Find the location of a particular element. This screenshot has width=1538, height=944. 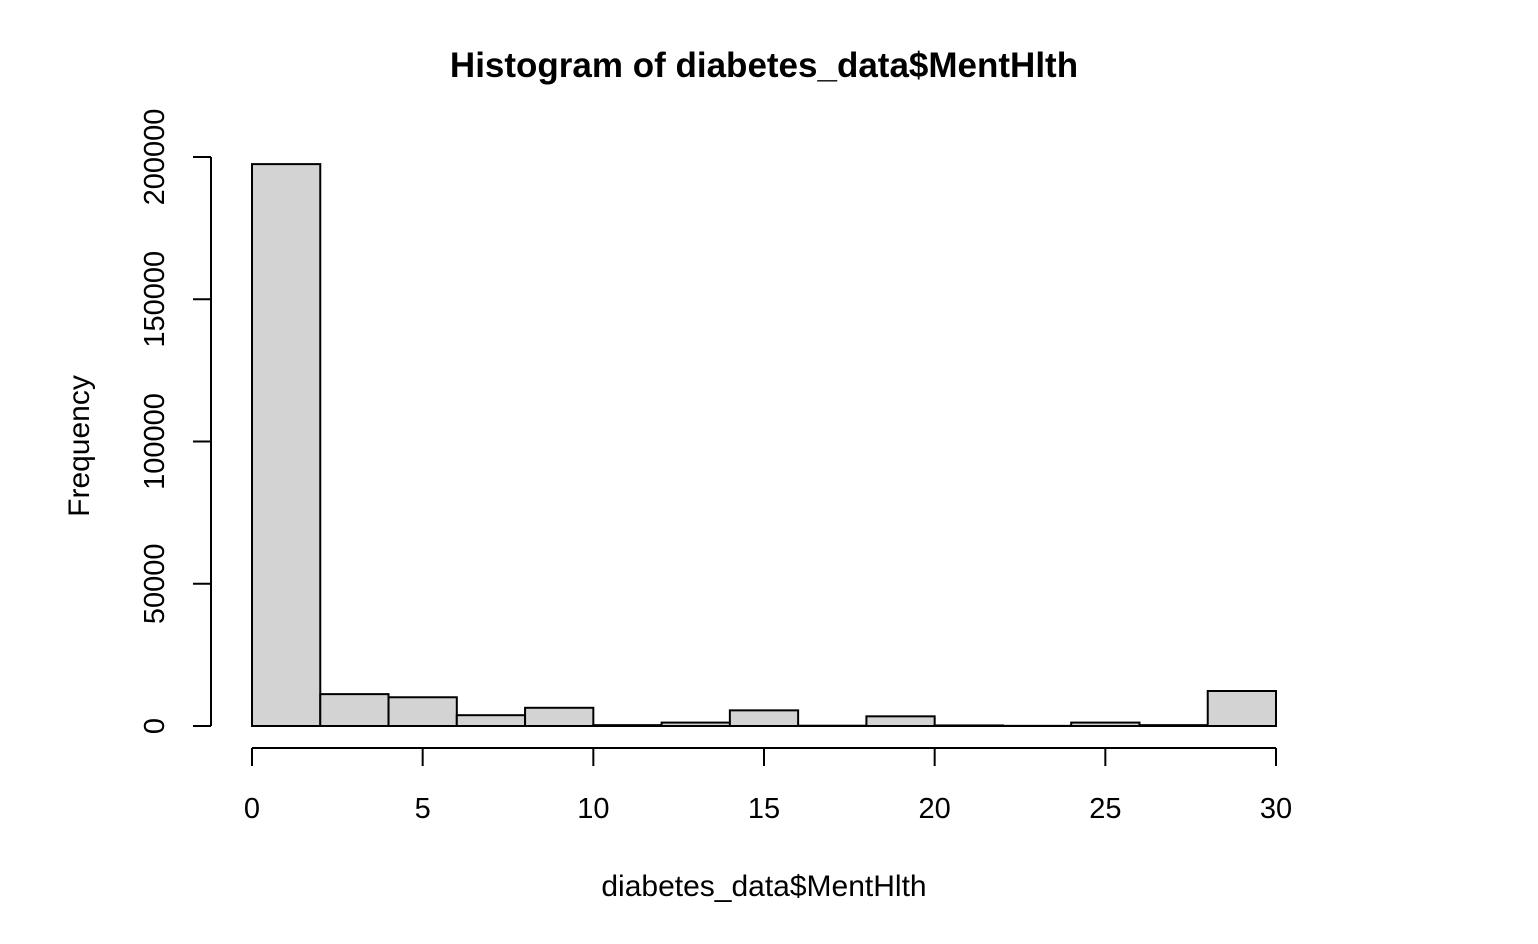

y-tick-label: 200000 is located at coordinates (155, 157).